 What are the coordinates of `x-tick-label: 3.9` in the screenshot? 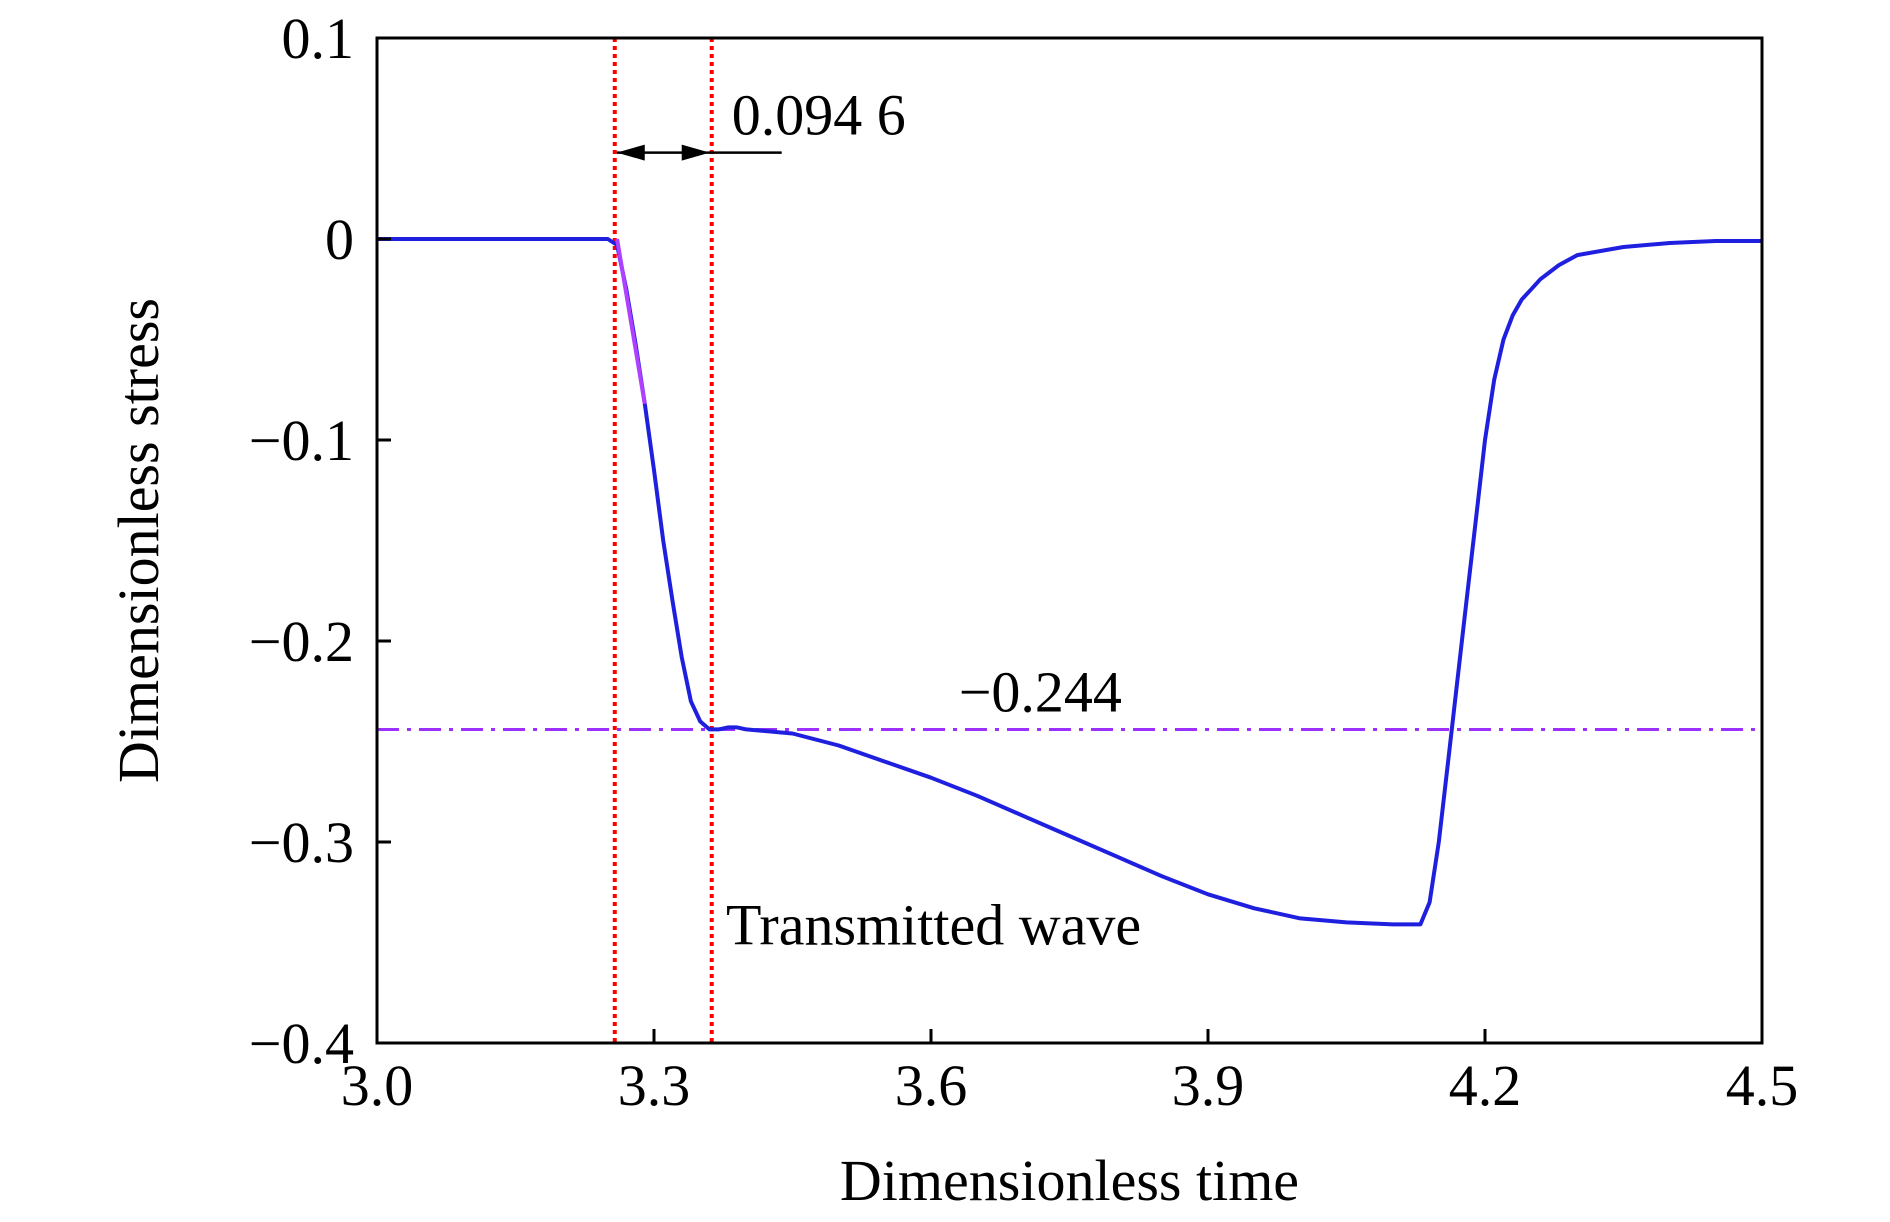 It's located at (1208, 1085).